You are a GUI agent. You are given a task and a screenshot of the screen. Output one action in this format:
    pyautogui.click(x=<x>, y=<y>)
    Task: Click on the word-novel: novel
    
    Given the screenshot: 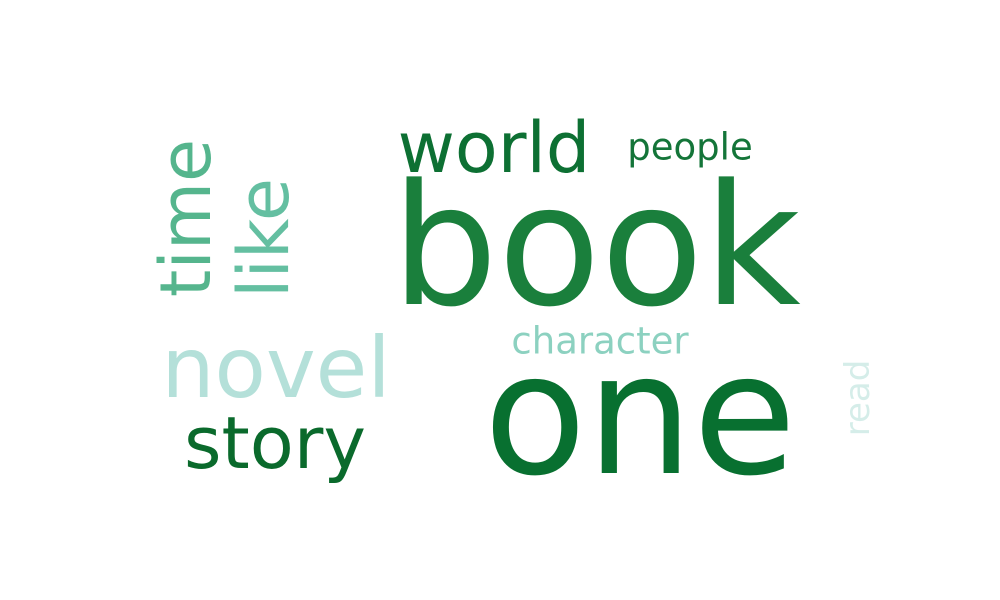 What is the action you would take?
    pyautogui.click(x=276, y=368)
    